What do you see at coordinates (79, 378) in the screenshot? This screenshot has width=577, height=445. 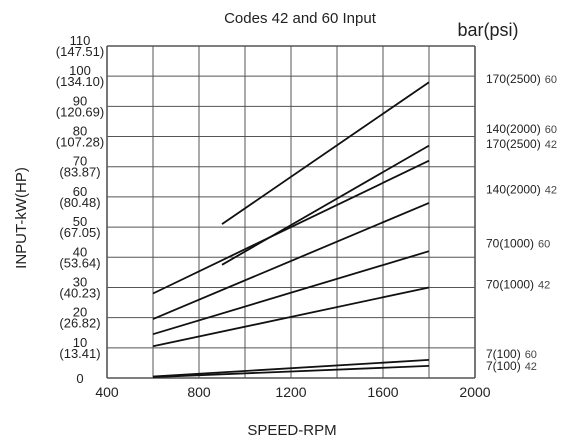 I see `y-tick-label: 0` at bounding box center [79, 378].